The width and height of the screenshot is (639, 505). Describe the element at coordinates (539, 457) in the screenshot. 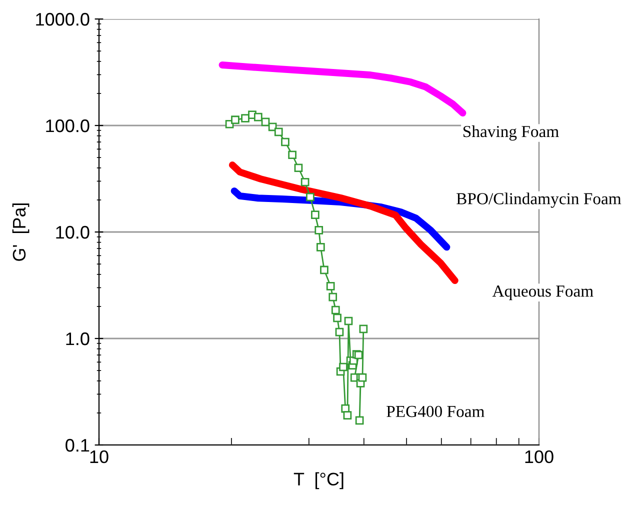

I see `x-tick-label: 100` at that location.